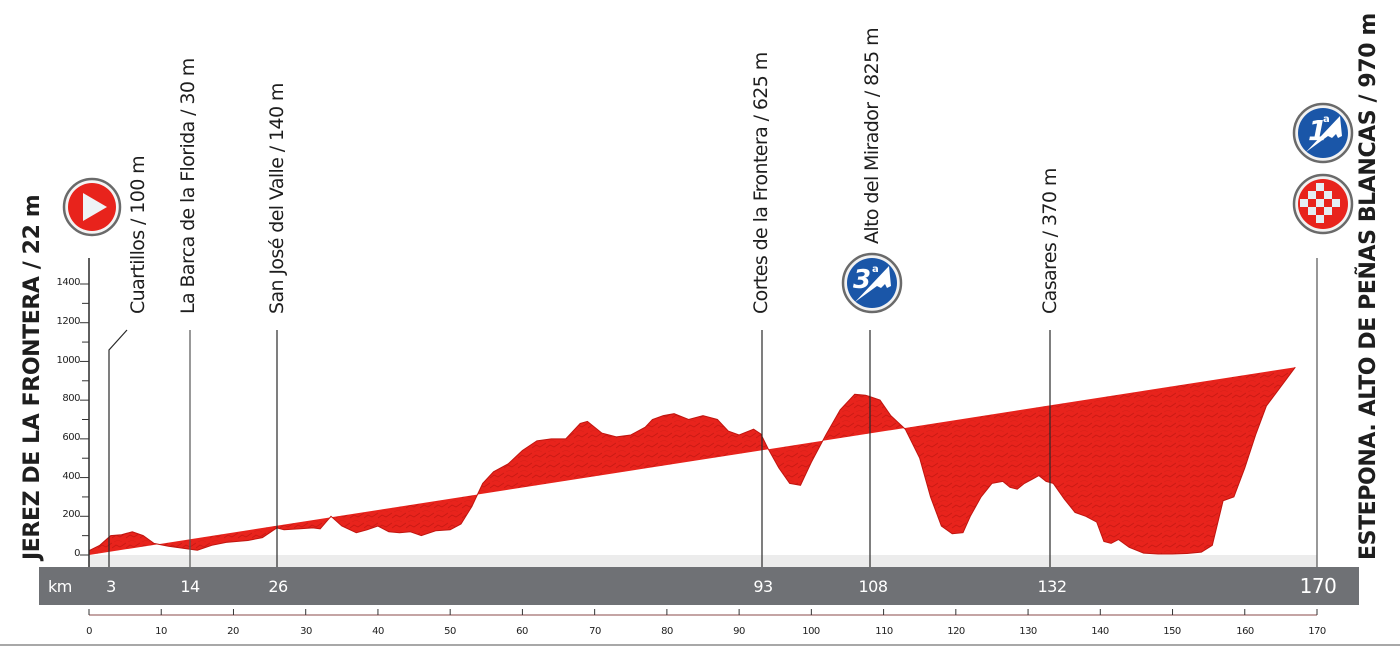  Describe the element at coordinates (68, 321) in the screenshot. I see `y-tick-label: 1200` at that location.